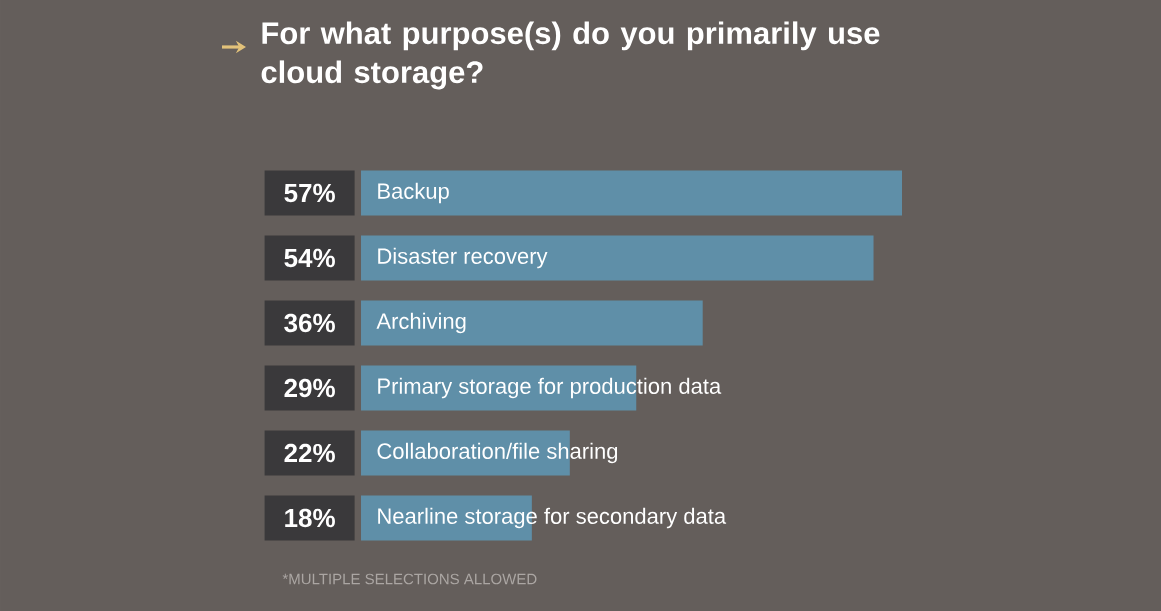 This screenshot has width=1161, height=611. I want to click on y-tick-label: Backup, so click(413, 193).